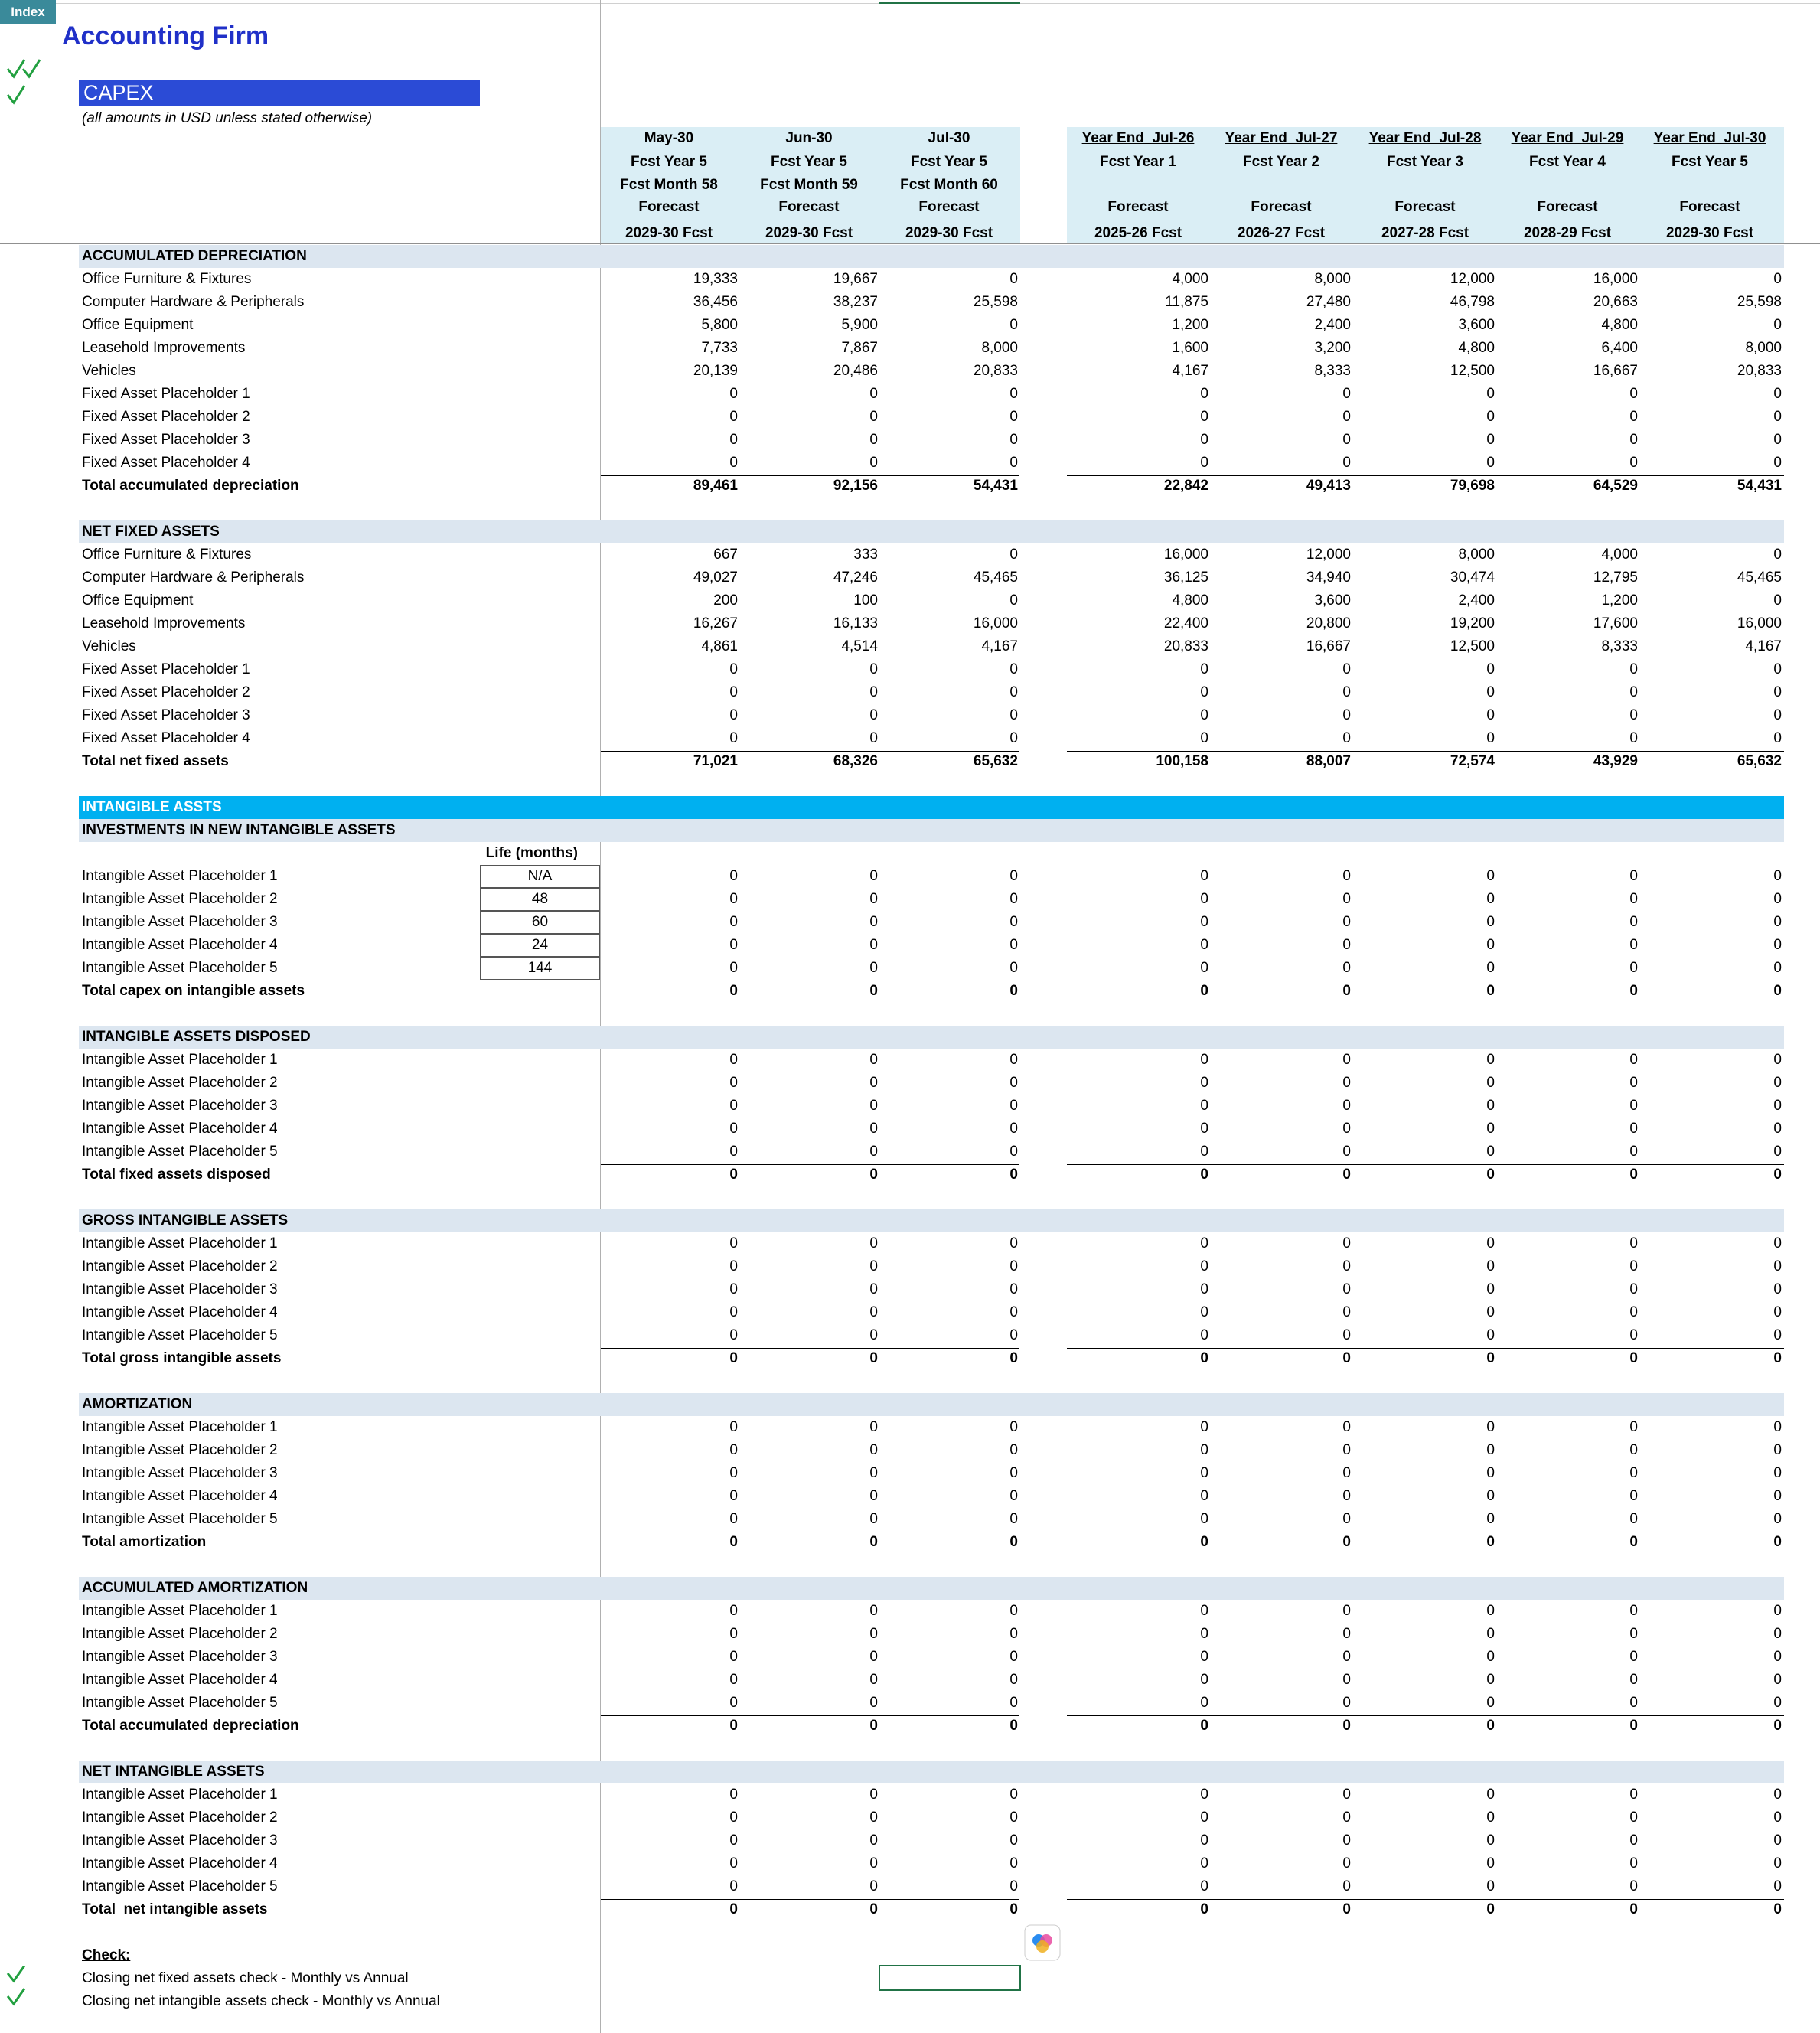 This screenshot has height=2033, width=1820. Describe the element at coordinates (669, 207) in the screenshot. I see `column-header: Forecast` at that location.